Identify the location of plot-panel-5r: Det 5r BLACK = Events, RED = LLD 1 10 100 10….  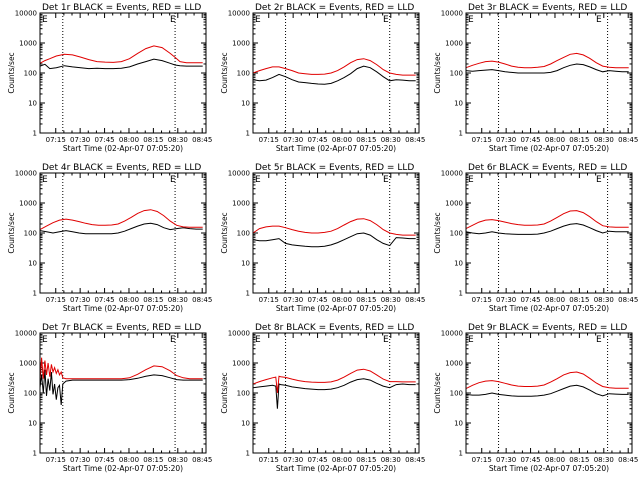
(322, 238).